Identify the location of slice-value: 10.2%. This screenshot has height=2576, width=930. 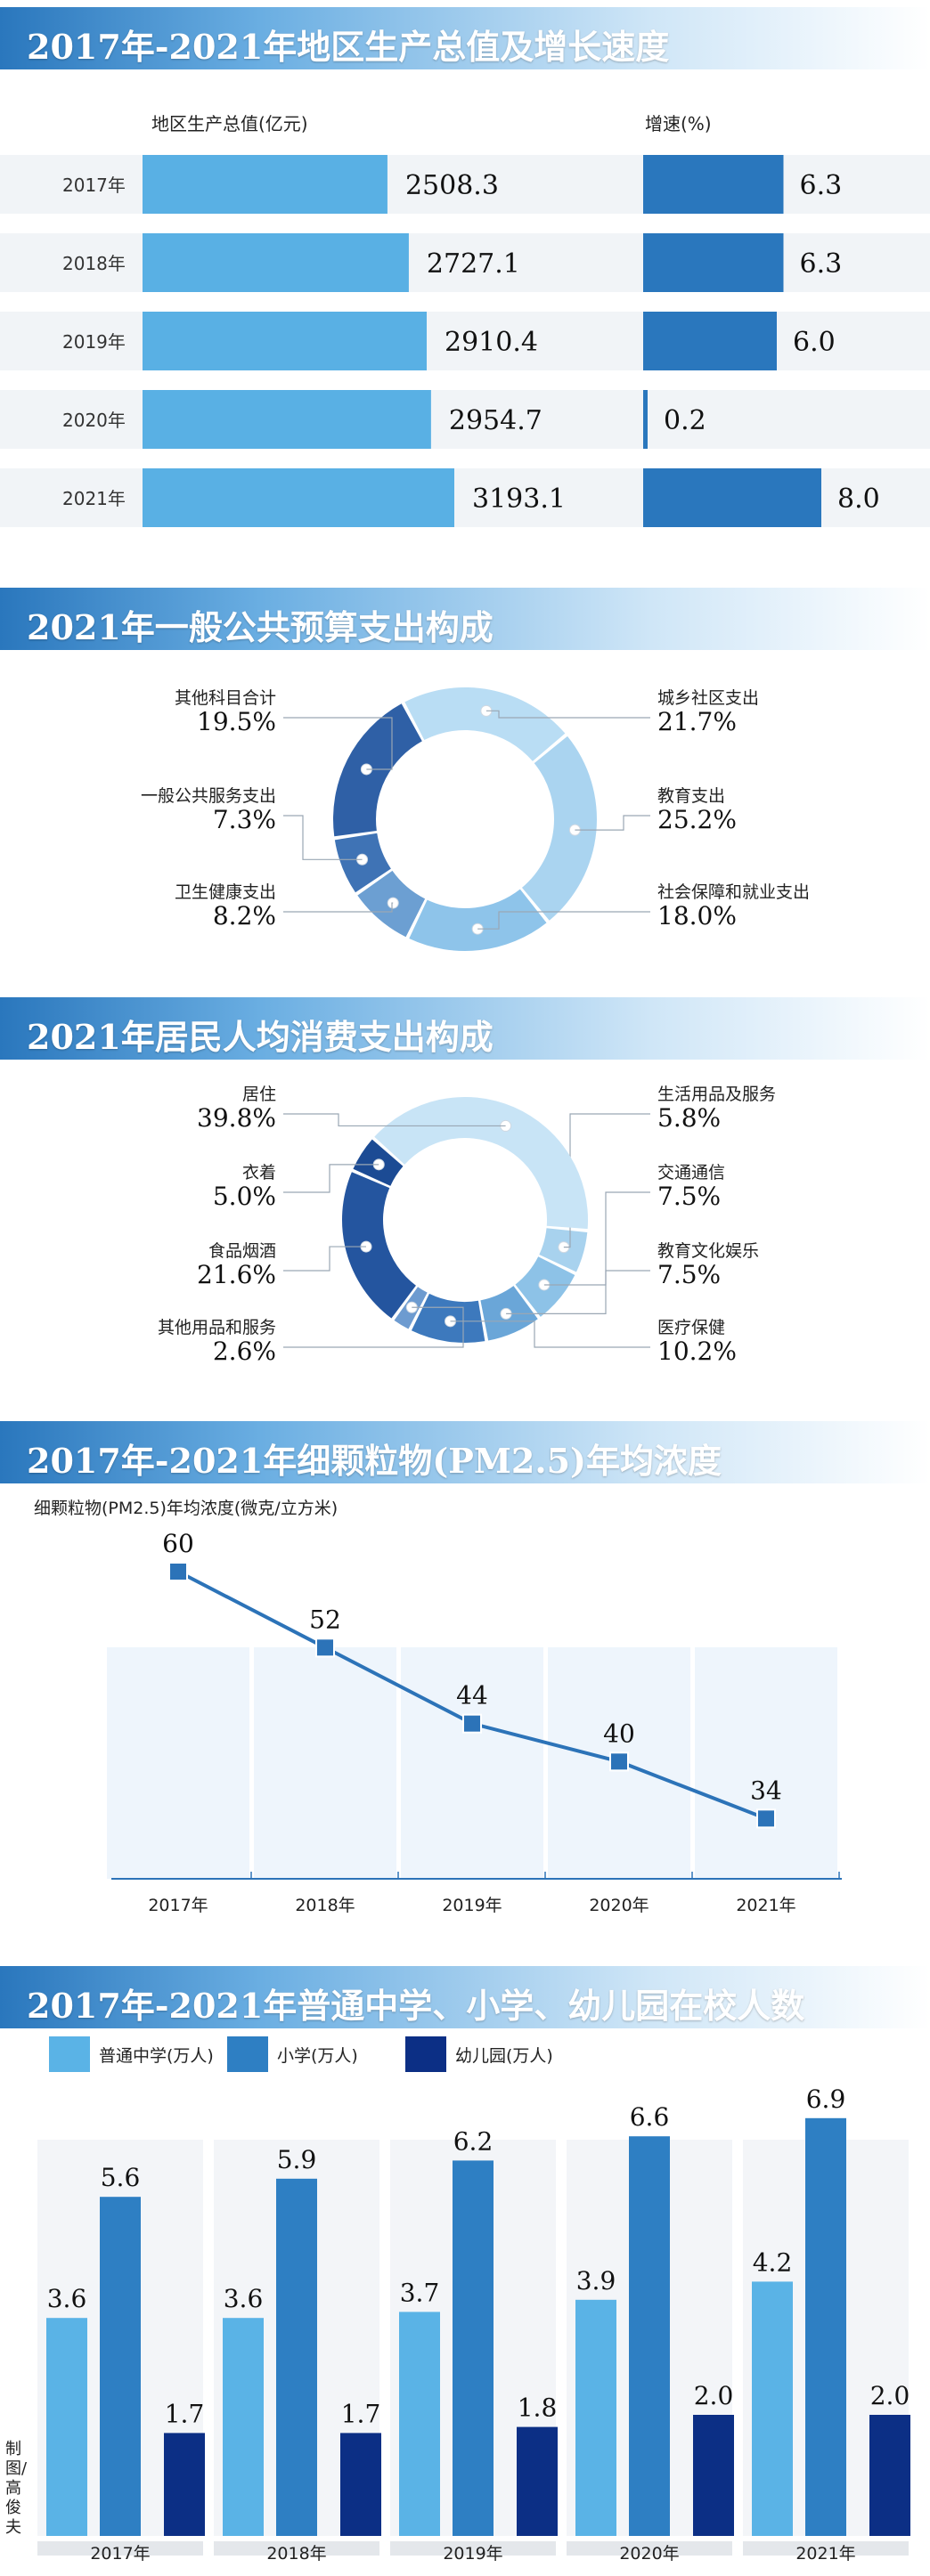
(697, 1351).